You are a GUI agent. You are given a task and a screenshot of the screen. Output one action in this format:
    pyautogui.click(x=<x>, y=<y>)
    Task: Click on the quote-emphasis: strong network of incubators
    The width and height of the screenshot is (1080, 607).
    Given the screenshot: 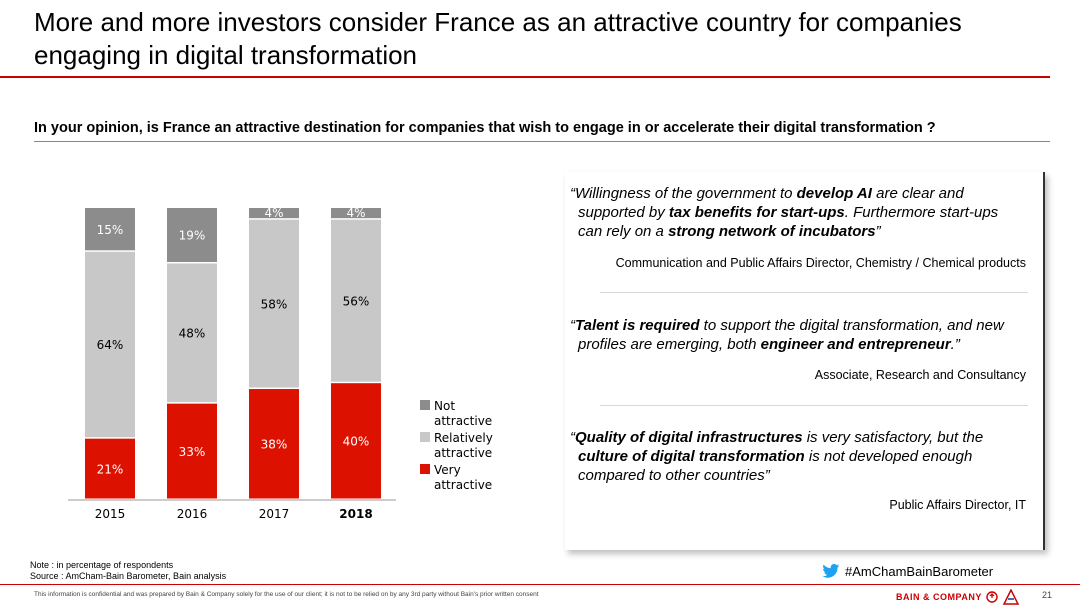 What is the action you would take?
    pyautogui.click(x=772, y=231)
    